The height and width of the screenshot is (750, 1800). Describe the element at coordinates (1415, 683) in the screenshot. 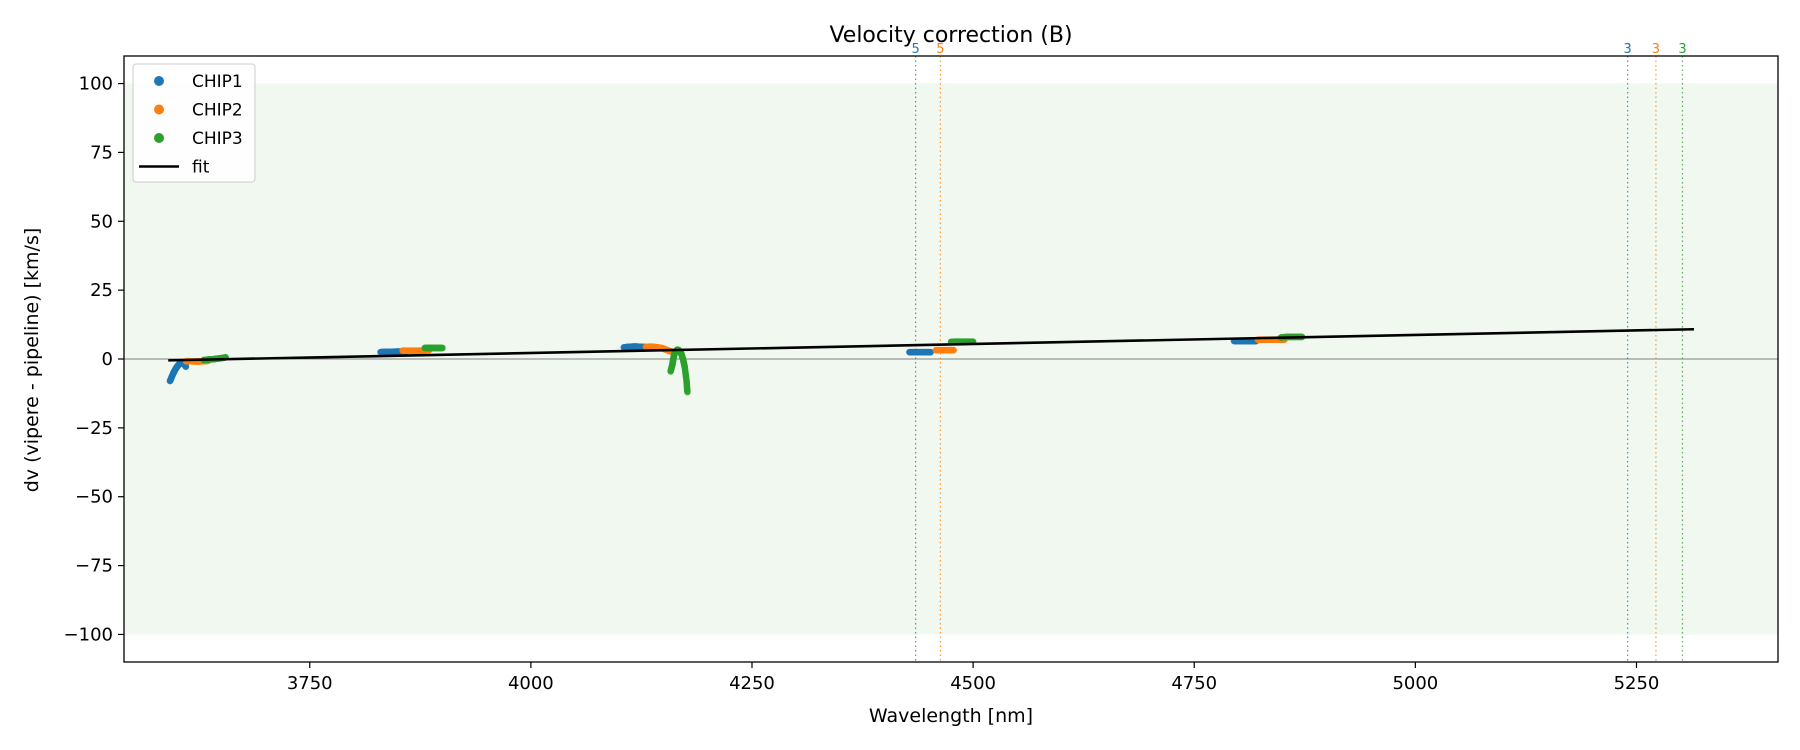

I see `x-tick-label: 5000` at that location.